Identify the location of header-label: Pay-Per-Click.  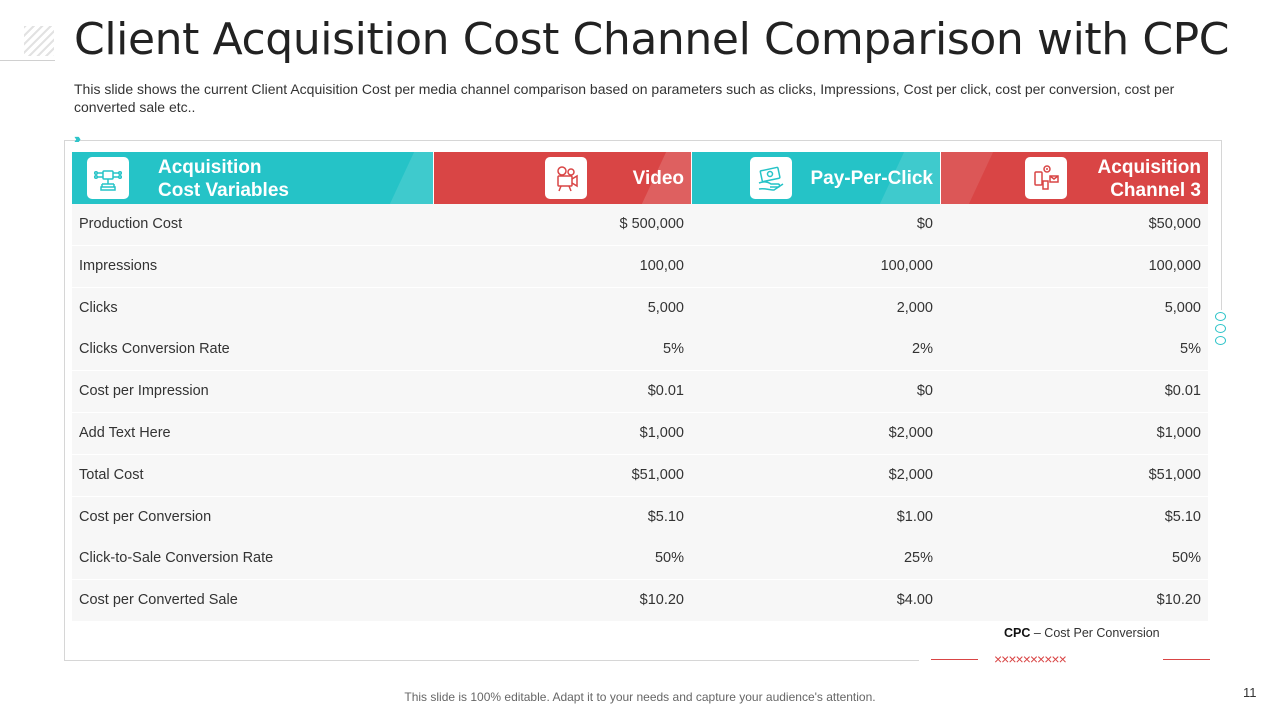
(871, 178).